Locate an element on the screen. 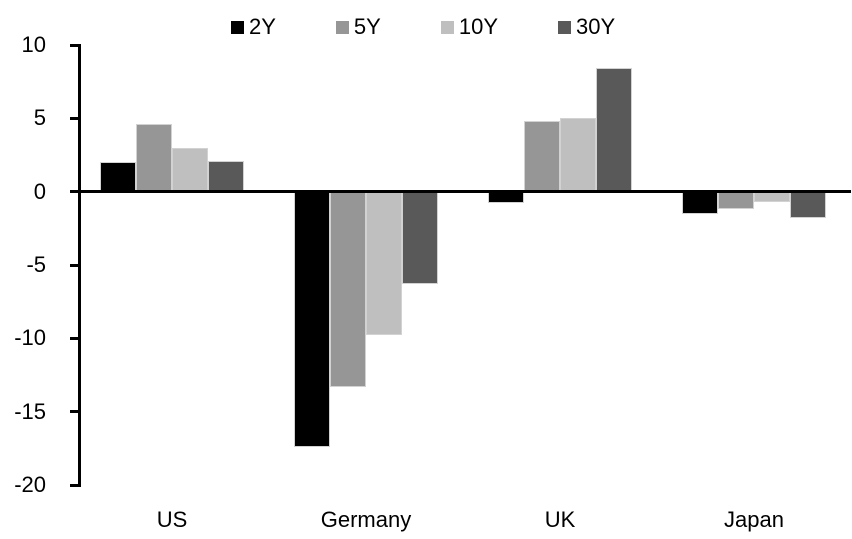  bar-germany-30y is located at coordinates (420, 238).